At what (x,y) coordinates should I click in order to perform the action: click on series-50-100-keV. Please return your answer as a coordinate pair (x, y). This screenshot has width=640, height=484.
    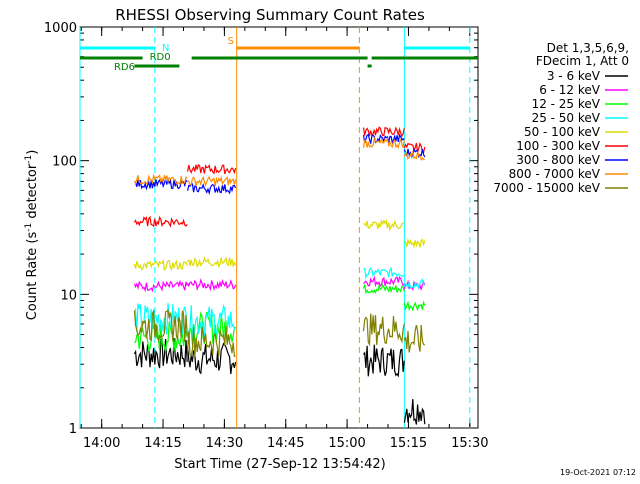
    Looking at the image, I should click on (279, 245).